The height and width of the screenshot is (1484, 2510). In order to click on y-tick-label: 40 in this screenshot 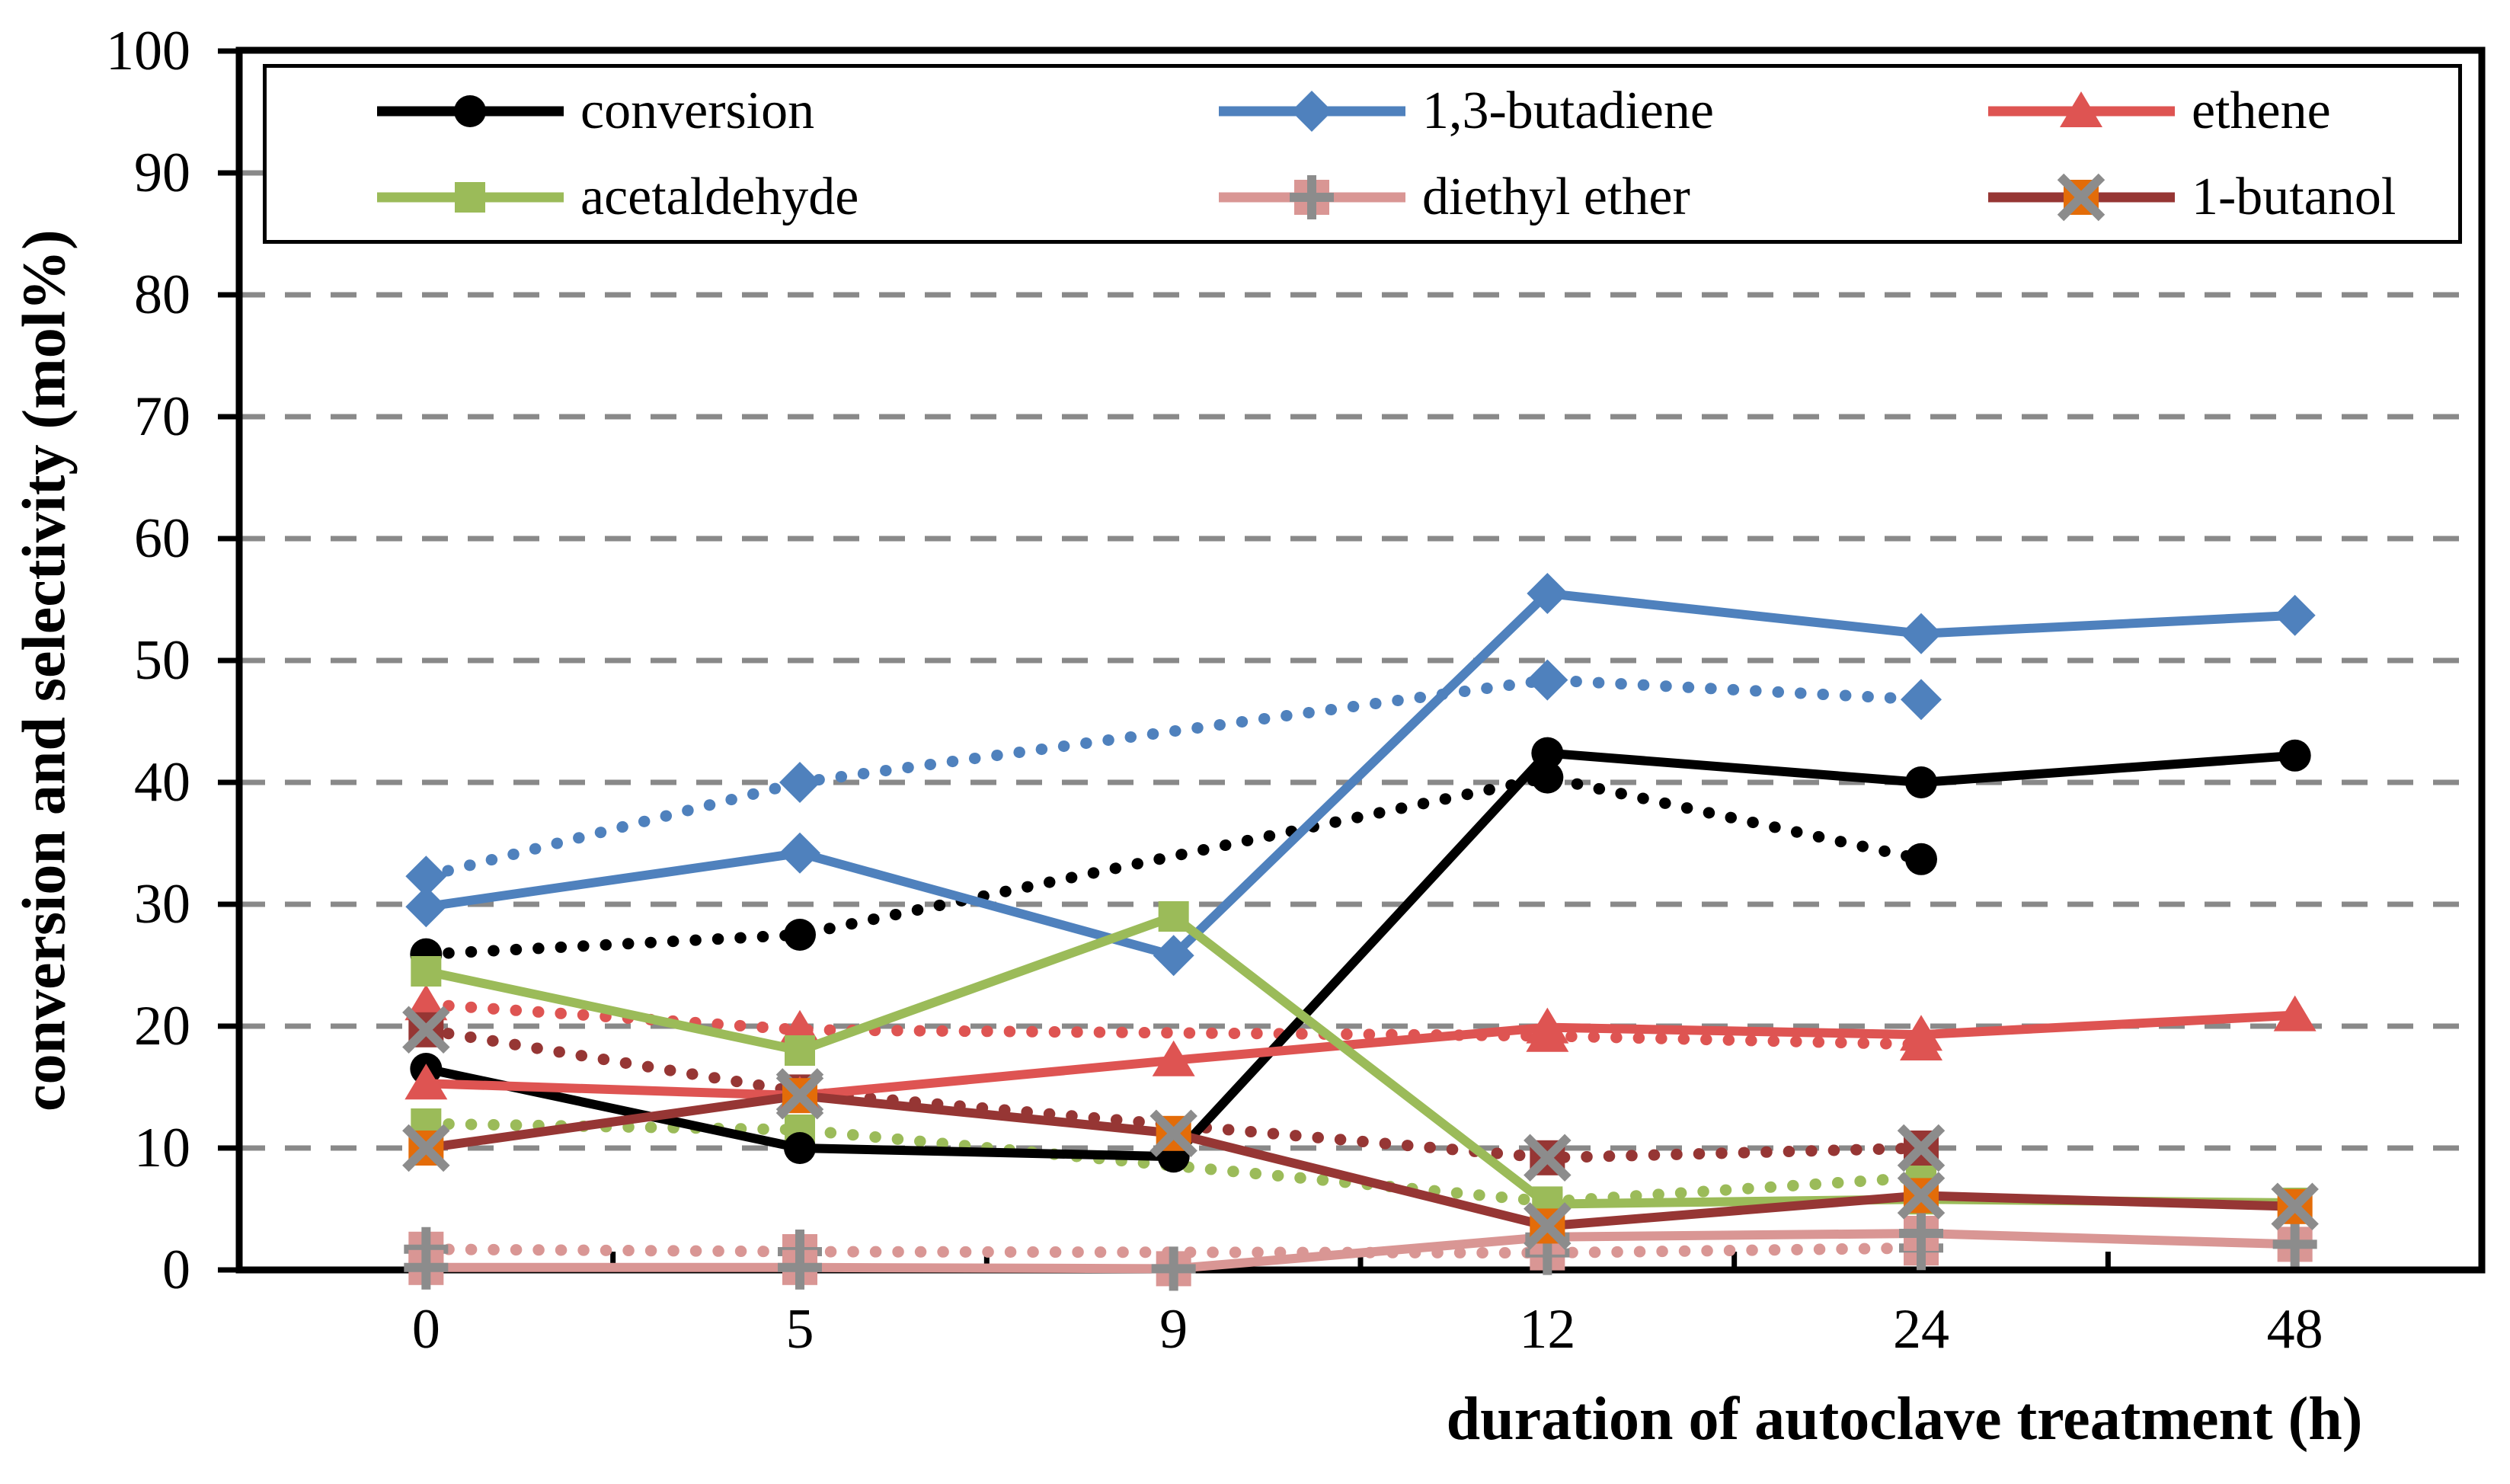, I will do `click(162, 782)`.